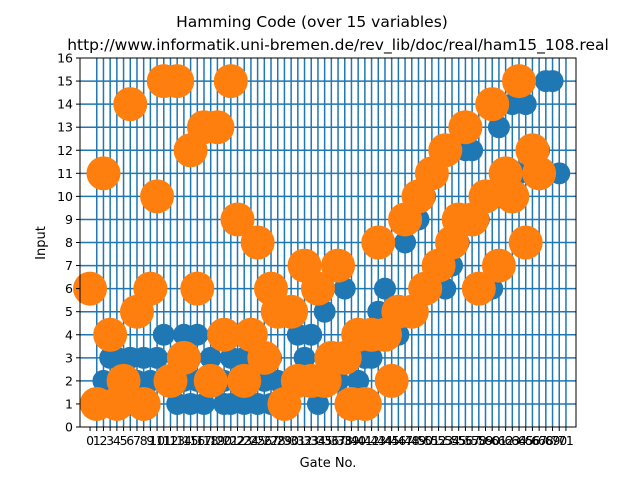 The height and width of the screenshot is (480, 640). Describe the element at coordinates (459, 440) in the screenshot. I see `x-tick-label: 55` at that location.